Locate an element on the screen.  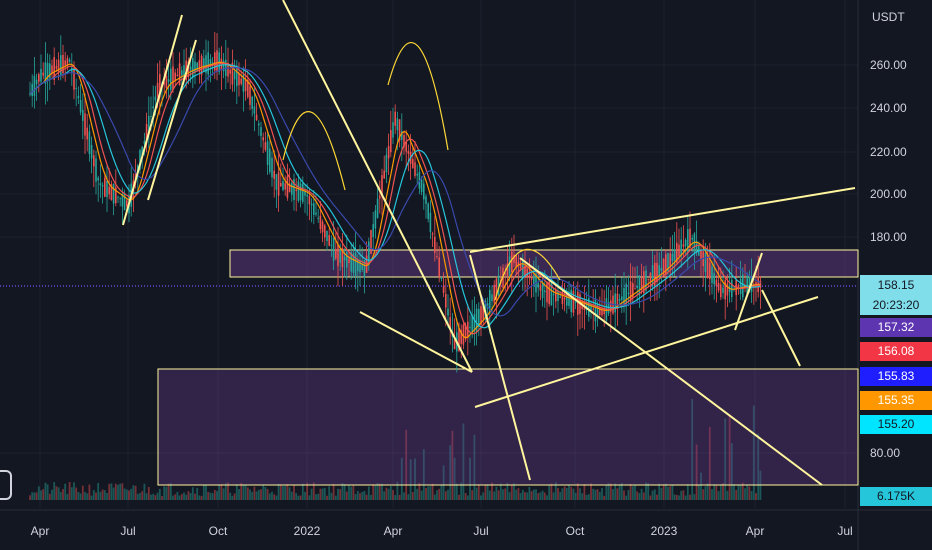
time-tick-label: Jul is located at coordinates (844, 531).